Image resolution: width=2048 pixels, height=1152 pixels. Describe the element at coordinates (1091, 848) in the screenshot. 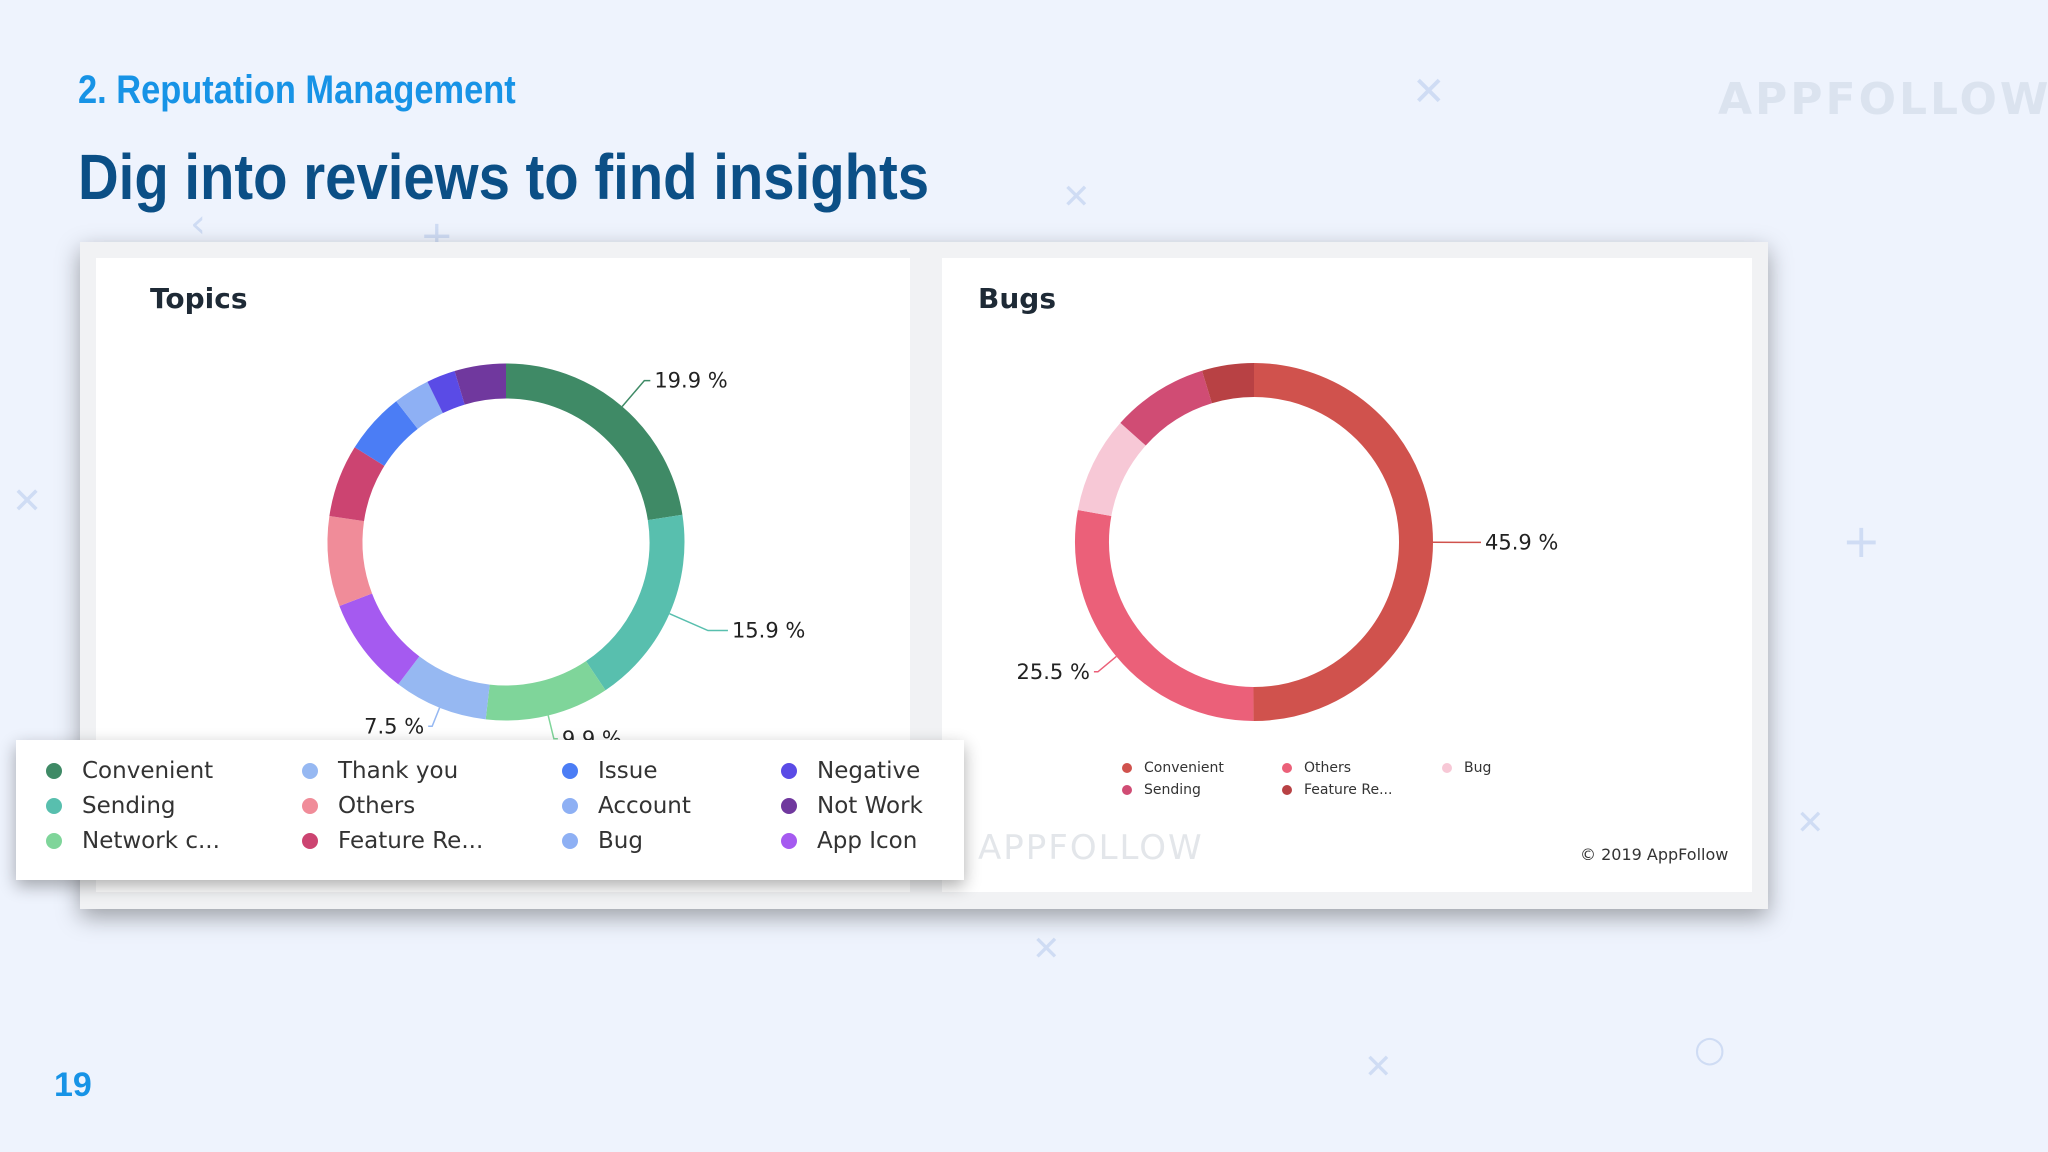

I see `watermark: APPFOLLOW` at that location.